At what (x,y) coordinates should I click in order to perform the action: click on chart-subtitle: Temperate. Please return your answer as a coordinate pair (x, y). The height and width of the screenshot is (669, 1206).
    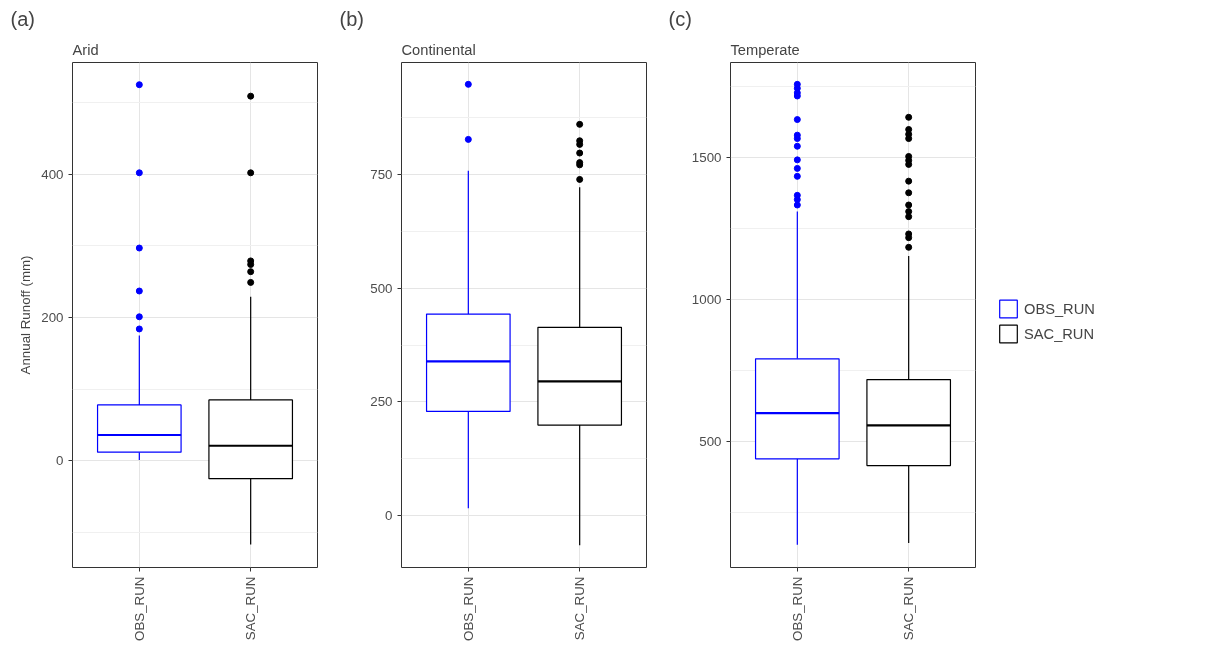
    Looking at the image, I should click on (765, 49).